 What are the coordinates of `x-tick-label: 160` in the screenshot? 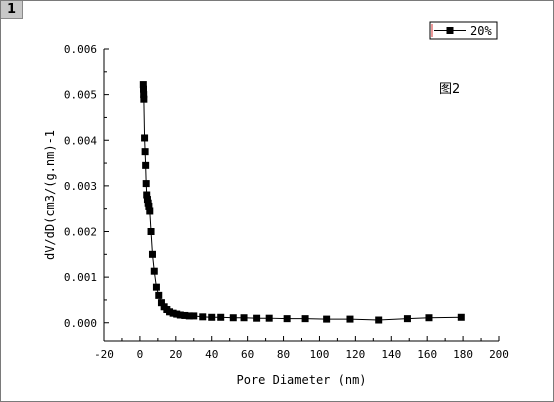 It's located at (427, 354).